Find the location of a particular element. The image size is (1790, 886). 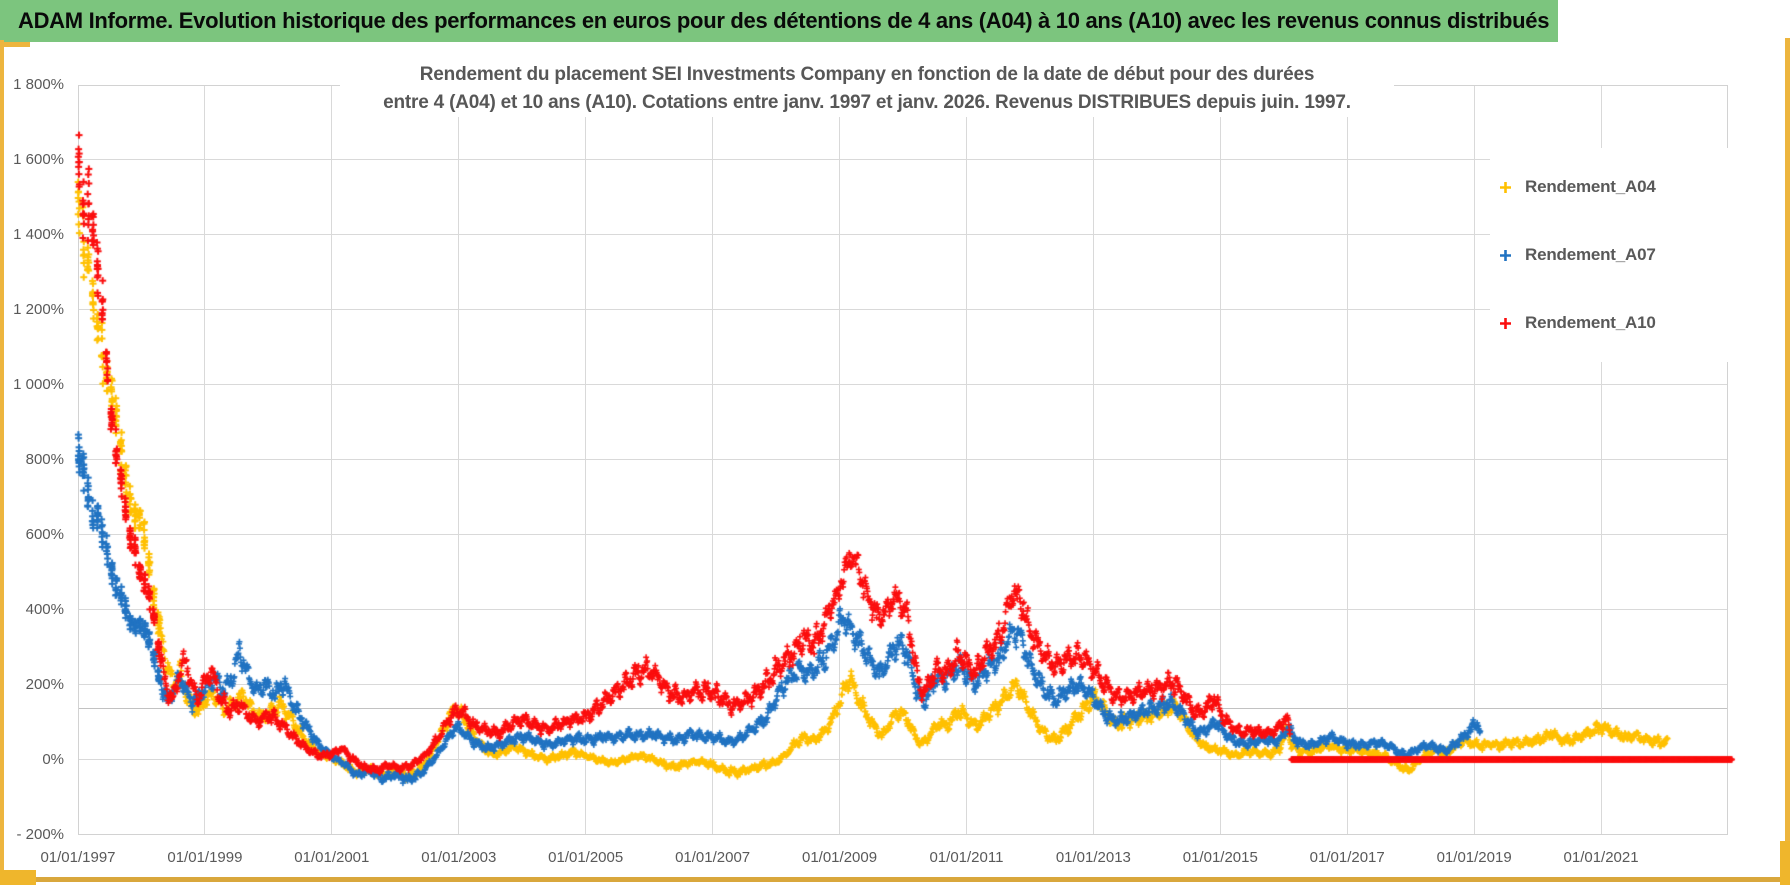

legend-label: Rendement_A07 is located at coordinates (1590, 254).